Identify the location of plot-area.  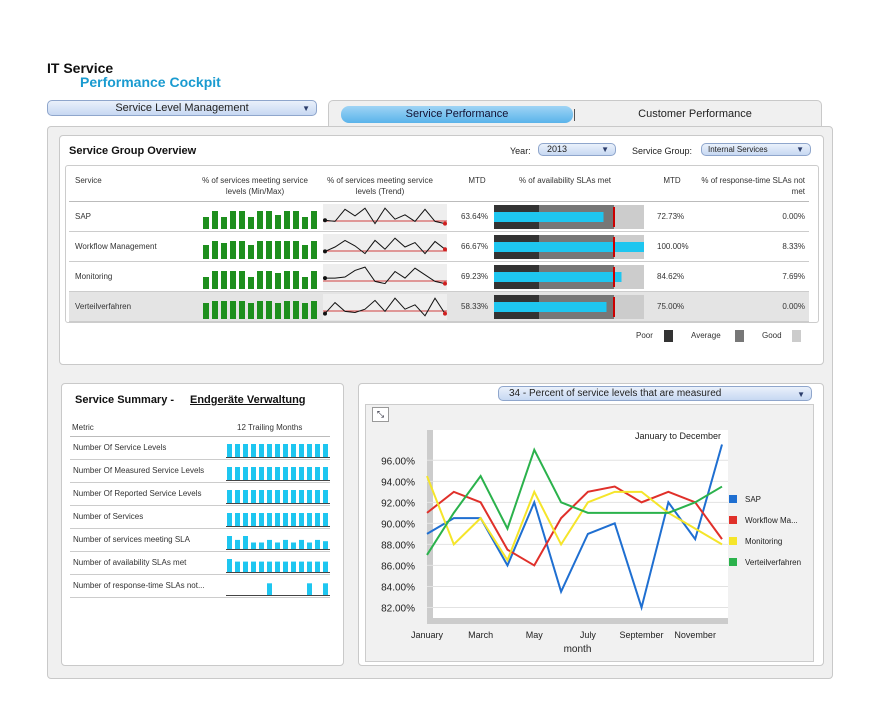
(577, 524).